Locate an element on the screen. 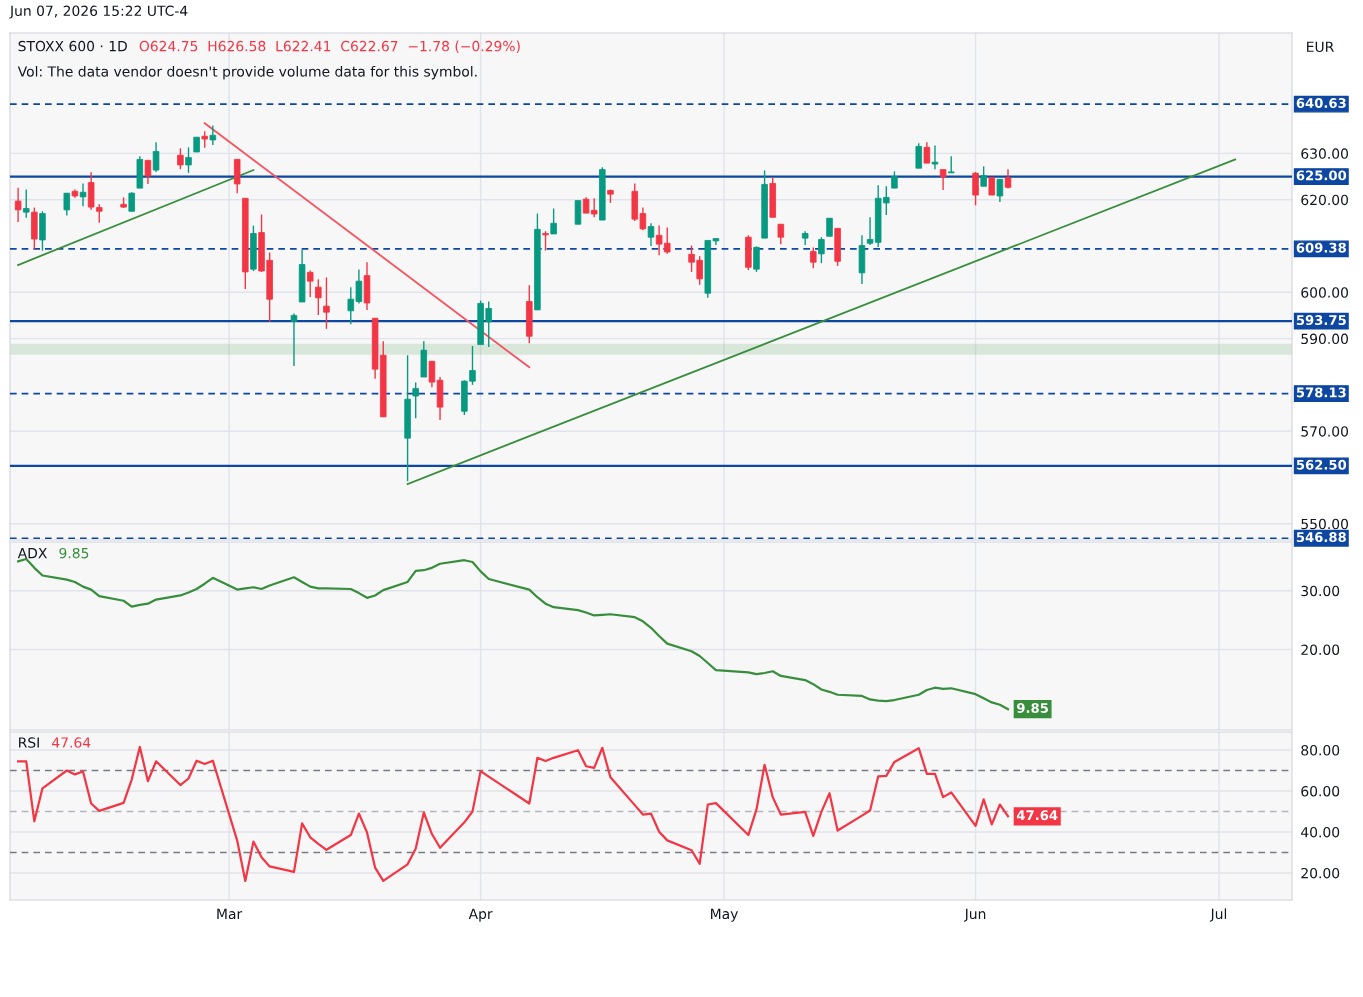 The height and width of the screenshot is (997, 1363). annotation: O624.75 H626.58 L622.41 C622.67 −1.78 (−0.29%) is located at coordinates (329, 46).